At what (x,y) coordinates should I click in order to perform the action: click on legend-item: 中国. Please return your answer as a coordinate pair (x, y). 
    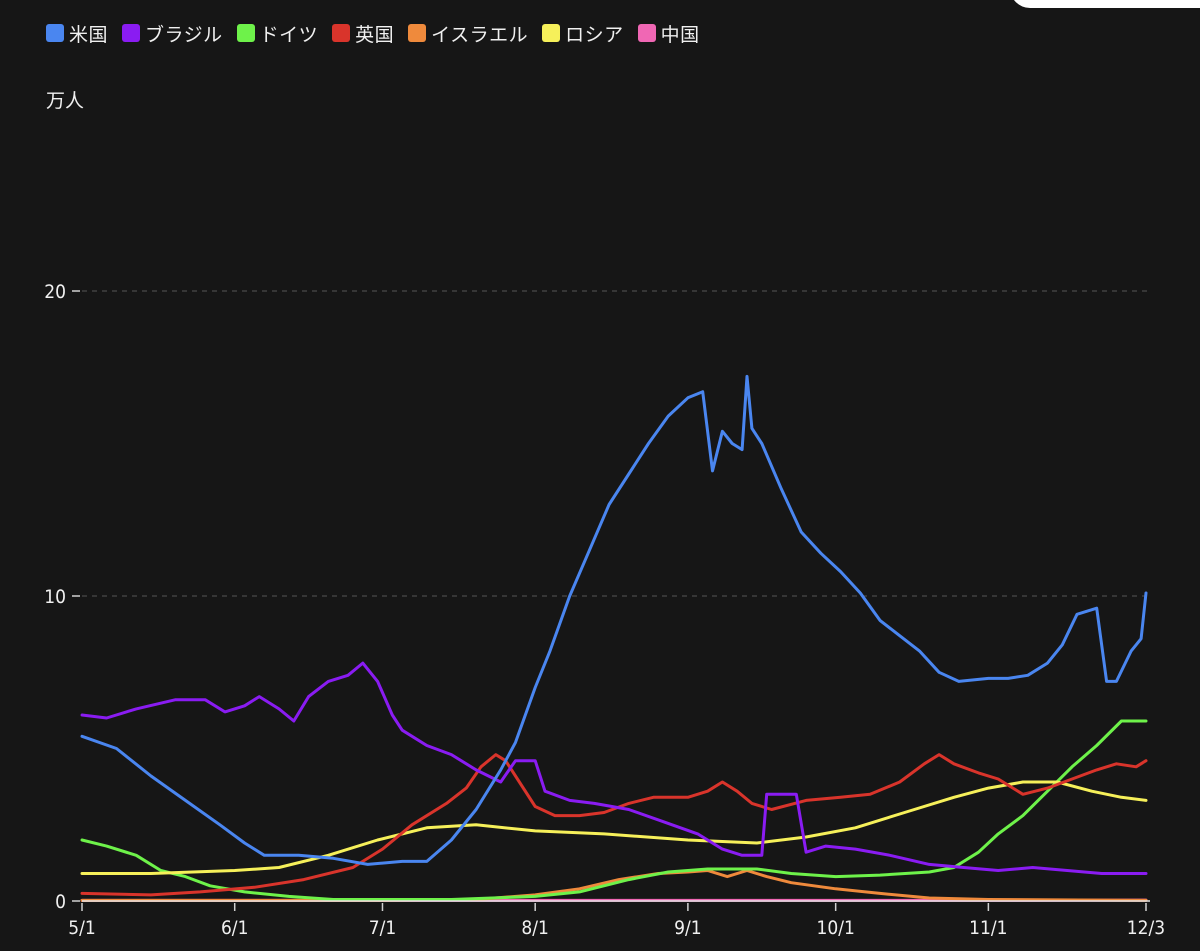
    Looking at the image, I should click on (668, 33).